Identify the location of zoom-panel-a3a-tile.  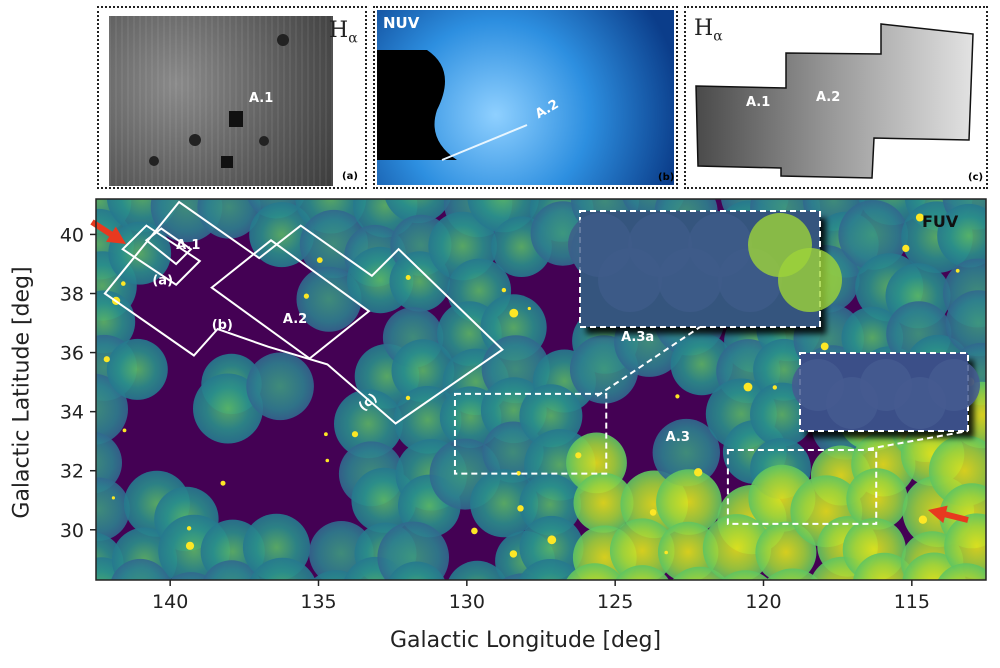
(810, 280).